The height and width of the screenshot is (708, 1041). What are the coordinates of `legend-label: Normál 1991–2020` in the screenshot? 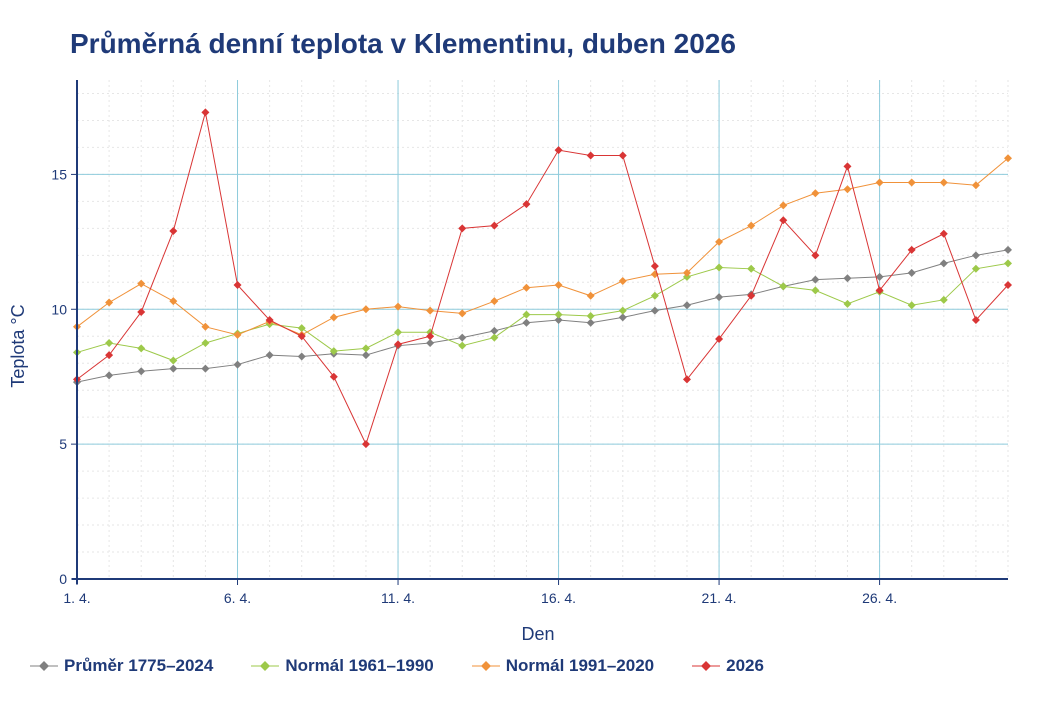 It's located at (580, 665).